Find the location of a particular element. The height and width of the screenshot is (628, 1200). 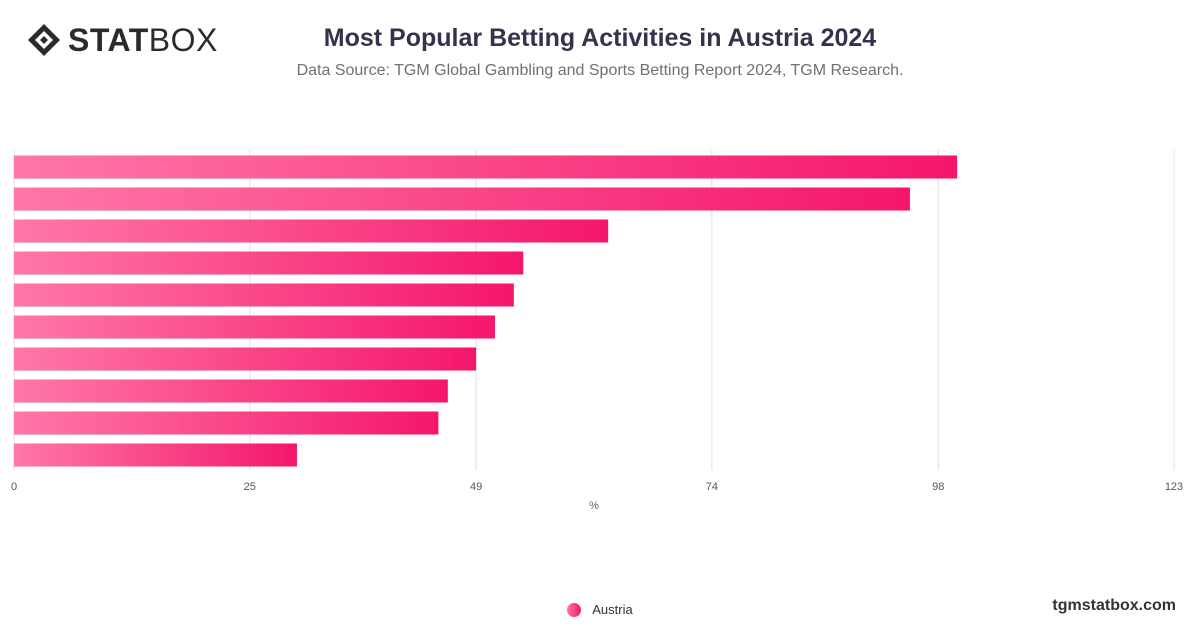

logo-wordmark: STATBOX is located at coordinates (143, 40).